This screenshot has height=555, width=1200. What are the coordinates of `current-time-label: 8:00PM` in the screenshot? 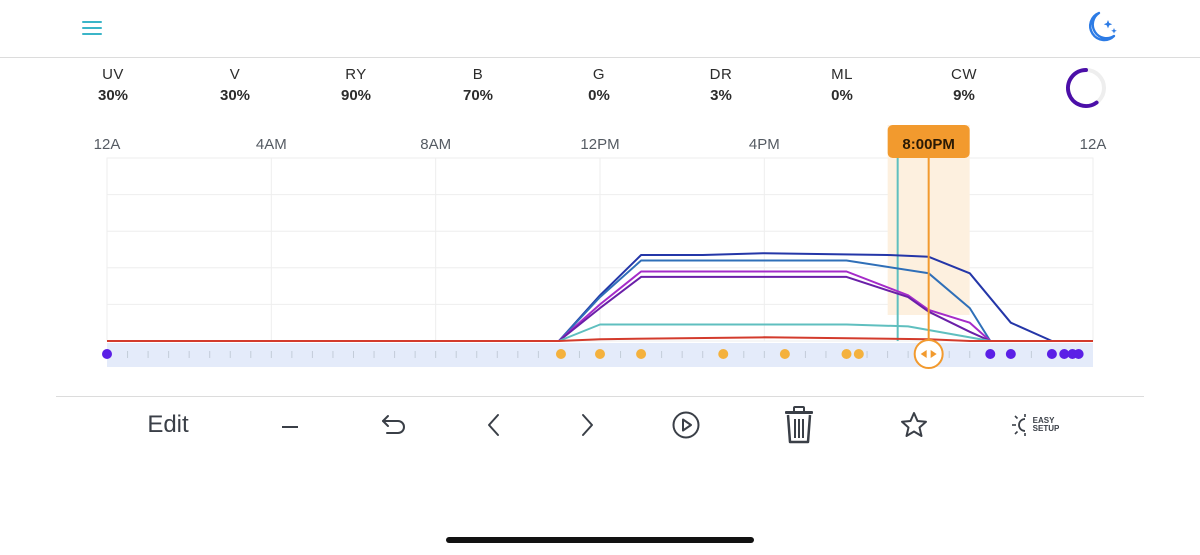 It's located at (928, 144).